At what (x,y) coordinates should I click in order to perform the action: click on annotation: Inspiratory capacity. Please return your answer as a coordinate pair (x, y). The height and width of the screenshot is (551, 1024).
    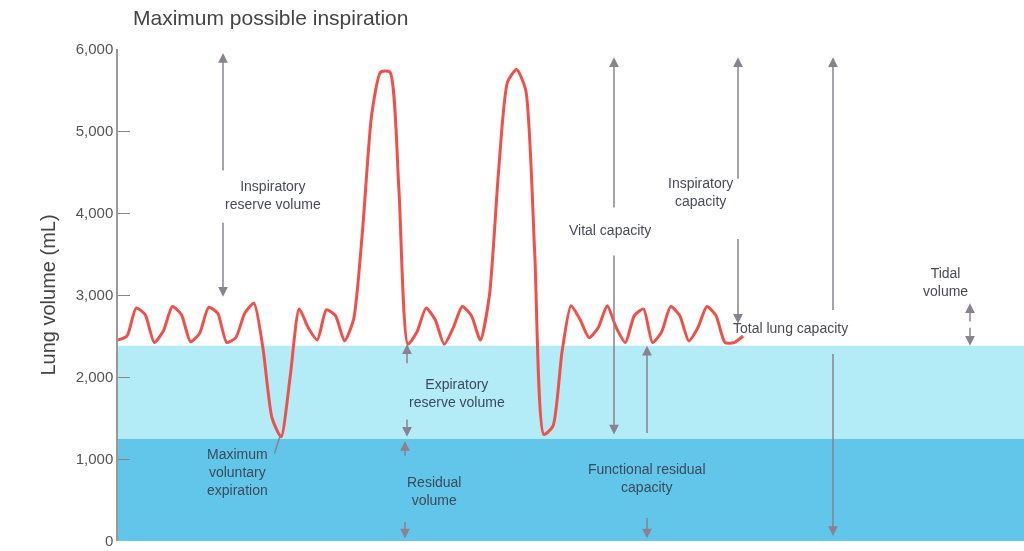
    Looking at the image, I should click on (701, 192).